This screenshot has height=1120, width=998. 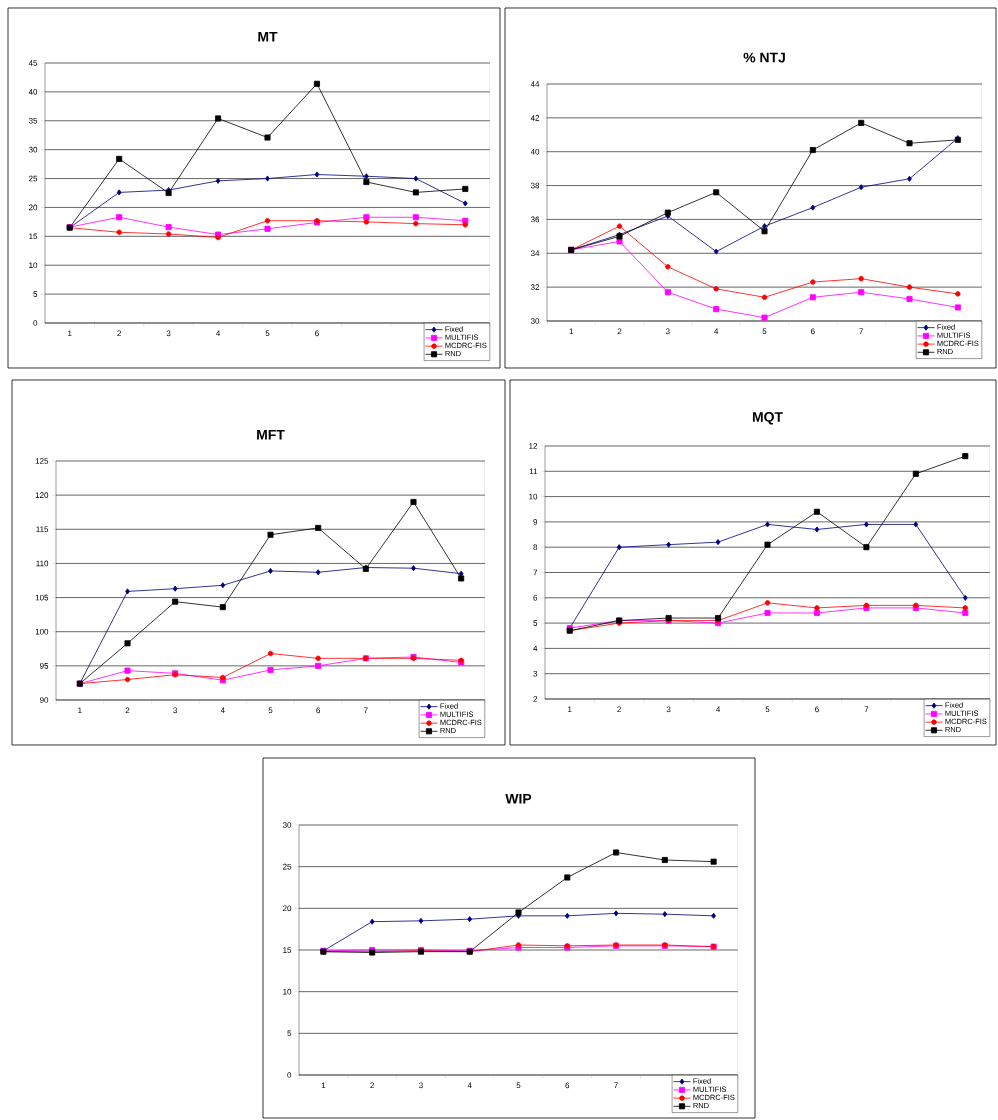 What do you see at coordinates (268, 36) in the screenshot?
I see `chart-title: MT` at bounding box center [268, 36].